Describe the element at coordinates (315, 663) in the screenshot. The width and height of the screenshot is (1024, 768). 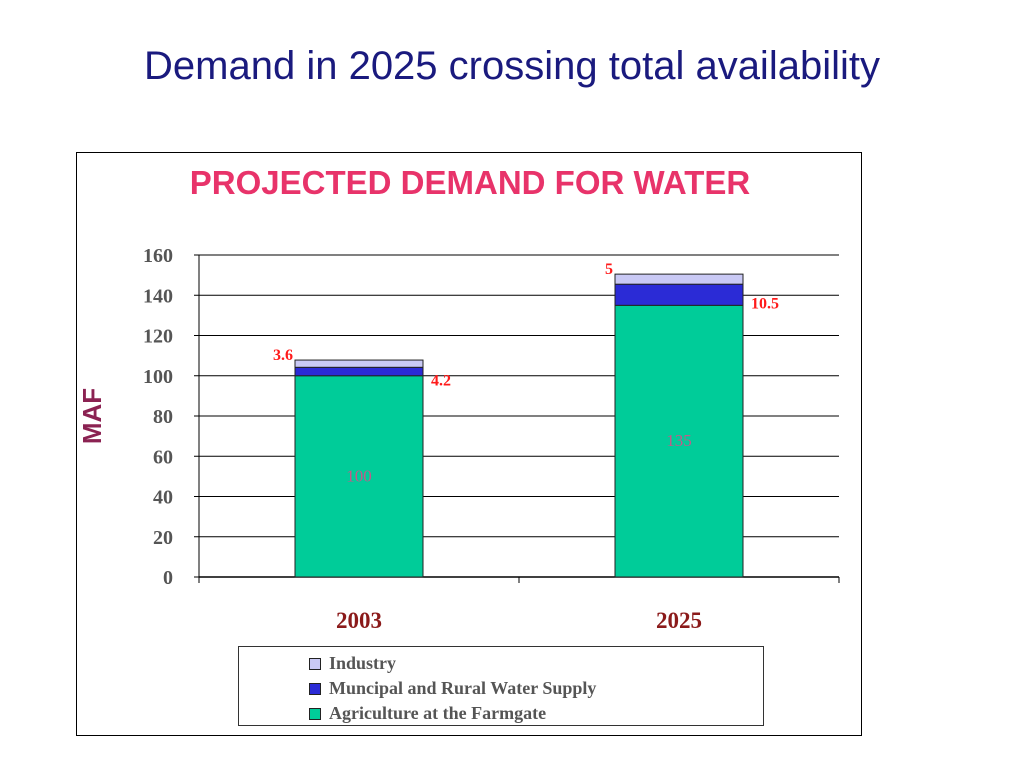
I see `legend-swatch-industry` at that location.